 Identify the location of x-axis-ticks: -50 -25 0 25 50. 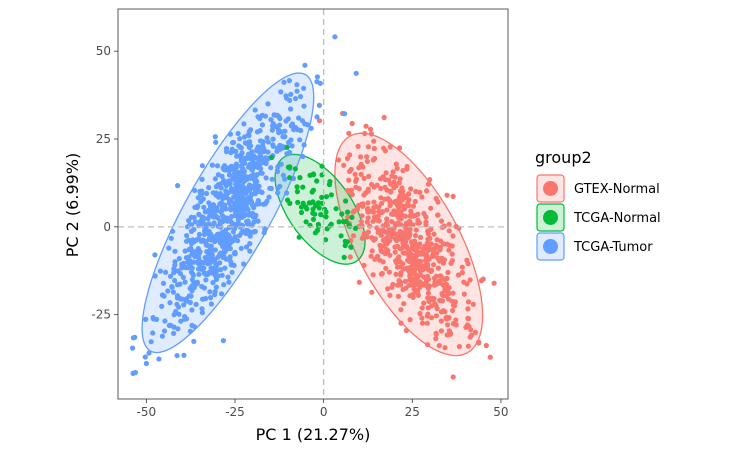
(323, 409).